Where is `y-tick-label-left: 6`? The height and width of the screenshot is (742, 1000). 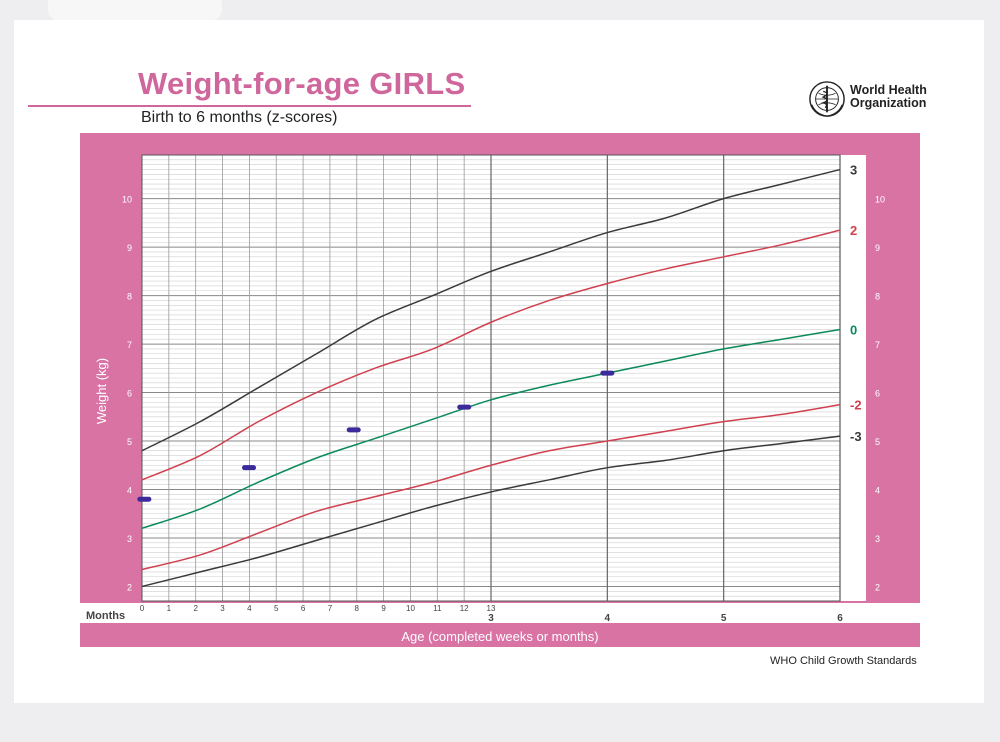 y-tick-label-left: 6 is located at coordinates (129, 394).